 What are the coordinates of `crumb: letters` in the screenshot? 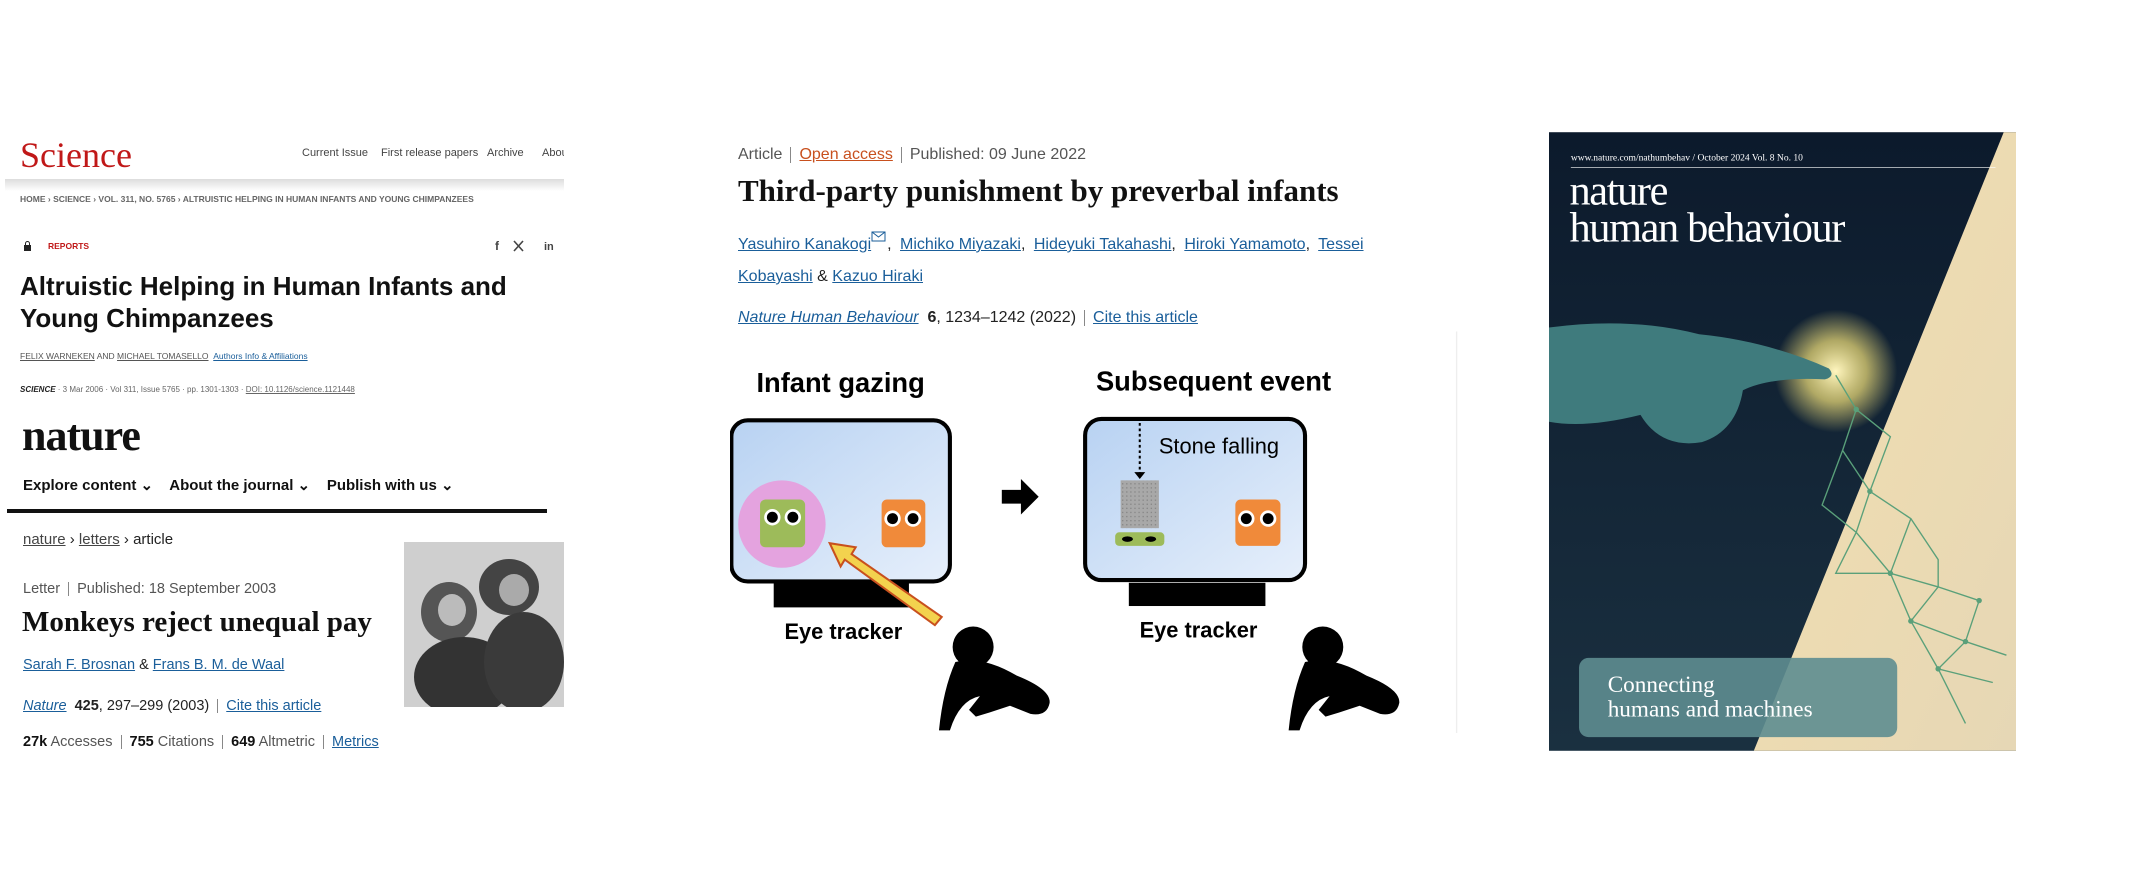 It's located at (99, 539).